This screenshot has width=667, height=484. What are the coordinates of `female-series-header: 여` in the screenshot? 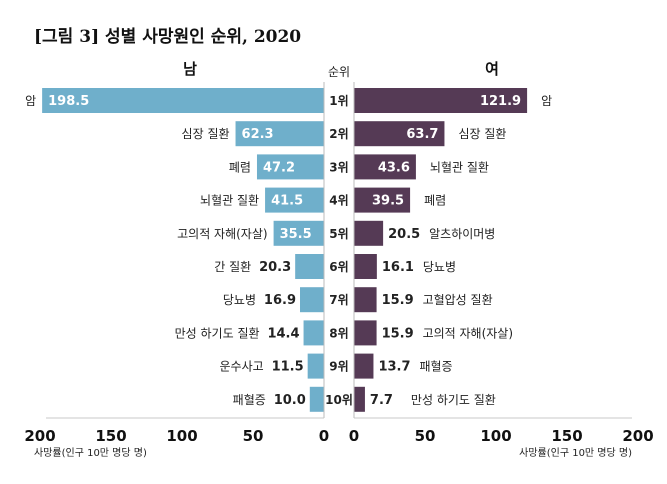 It's located at (492, 69).